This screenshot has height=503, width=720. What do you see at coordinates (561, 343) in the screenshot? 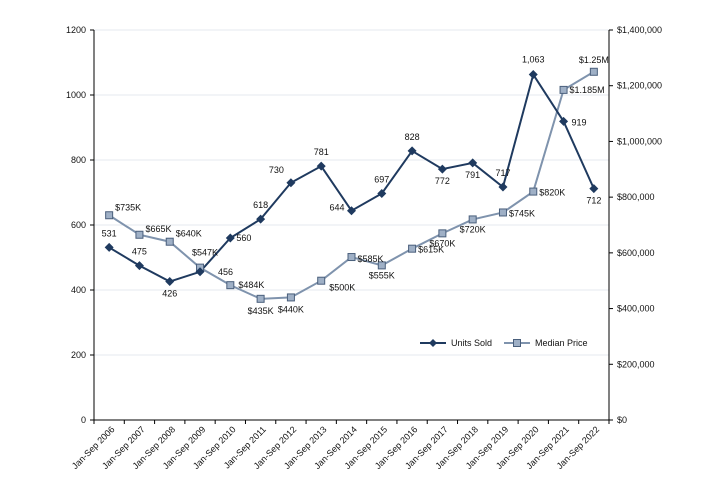
I see `legend-label-median-price: Median Price` at bounding box center [561, 343].